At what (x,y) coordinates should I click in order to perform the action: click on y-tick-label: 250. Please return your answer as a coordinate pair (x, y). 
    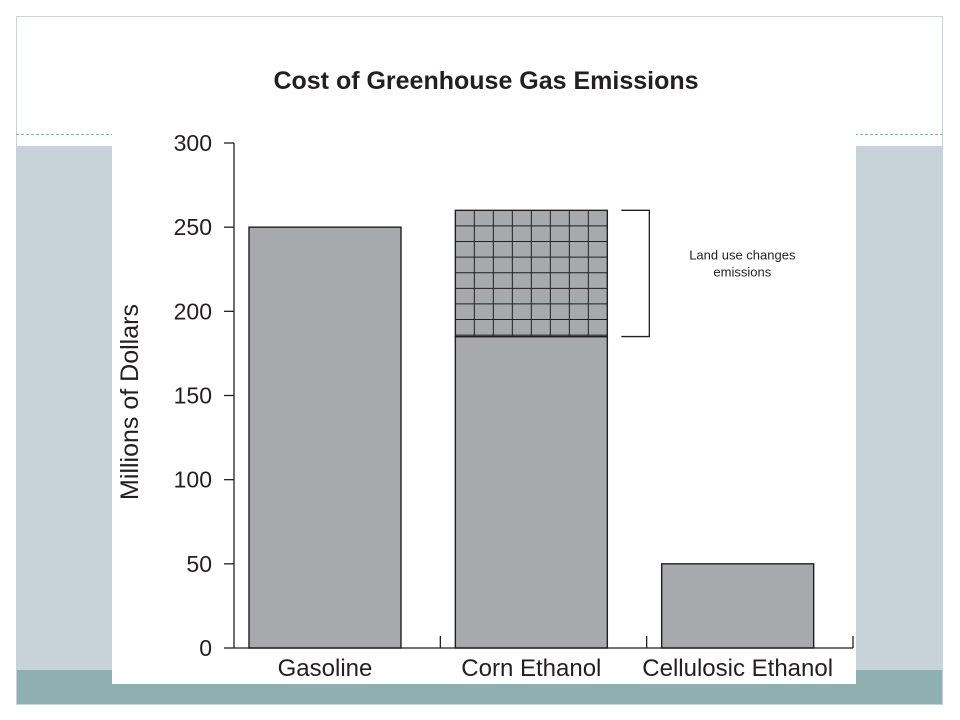
    Looking at the image, I should click on (193, 227).